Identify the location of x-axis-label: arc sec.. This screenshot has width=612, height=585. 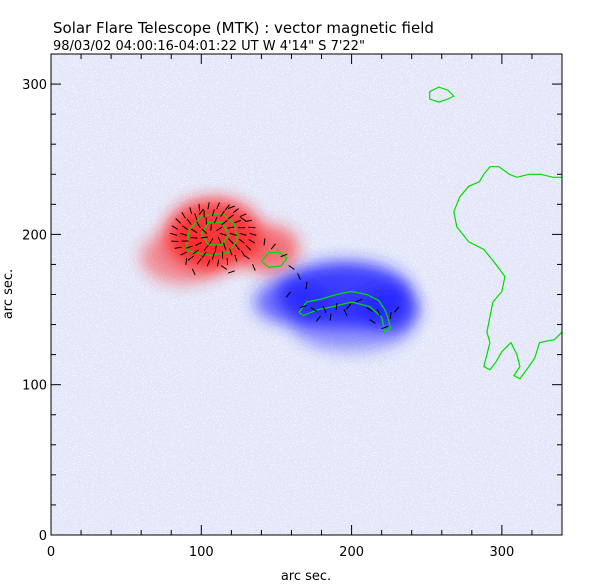
(306, 576).